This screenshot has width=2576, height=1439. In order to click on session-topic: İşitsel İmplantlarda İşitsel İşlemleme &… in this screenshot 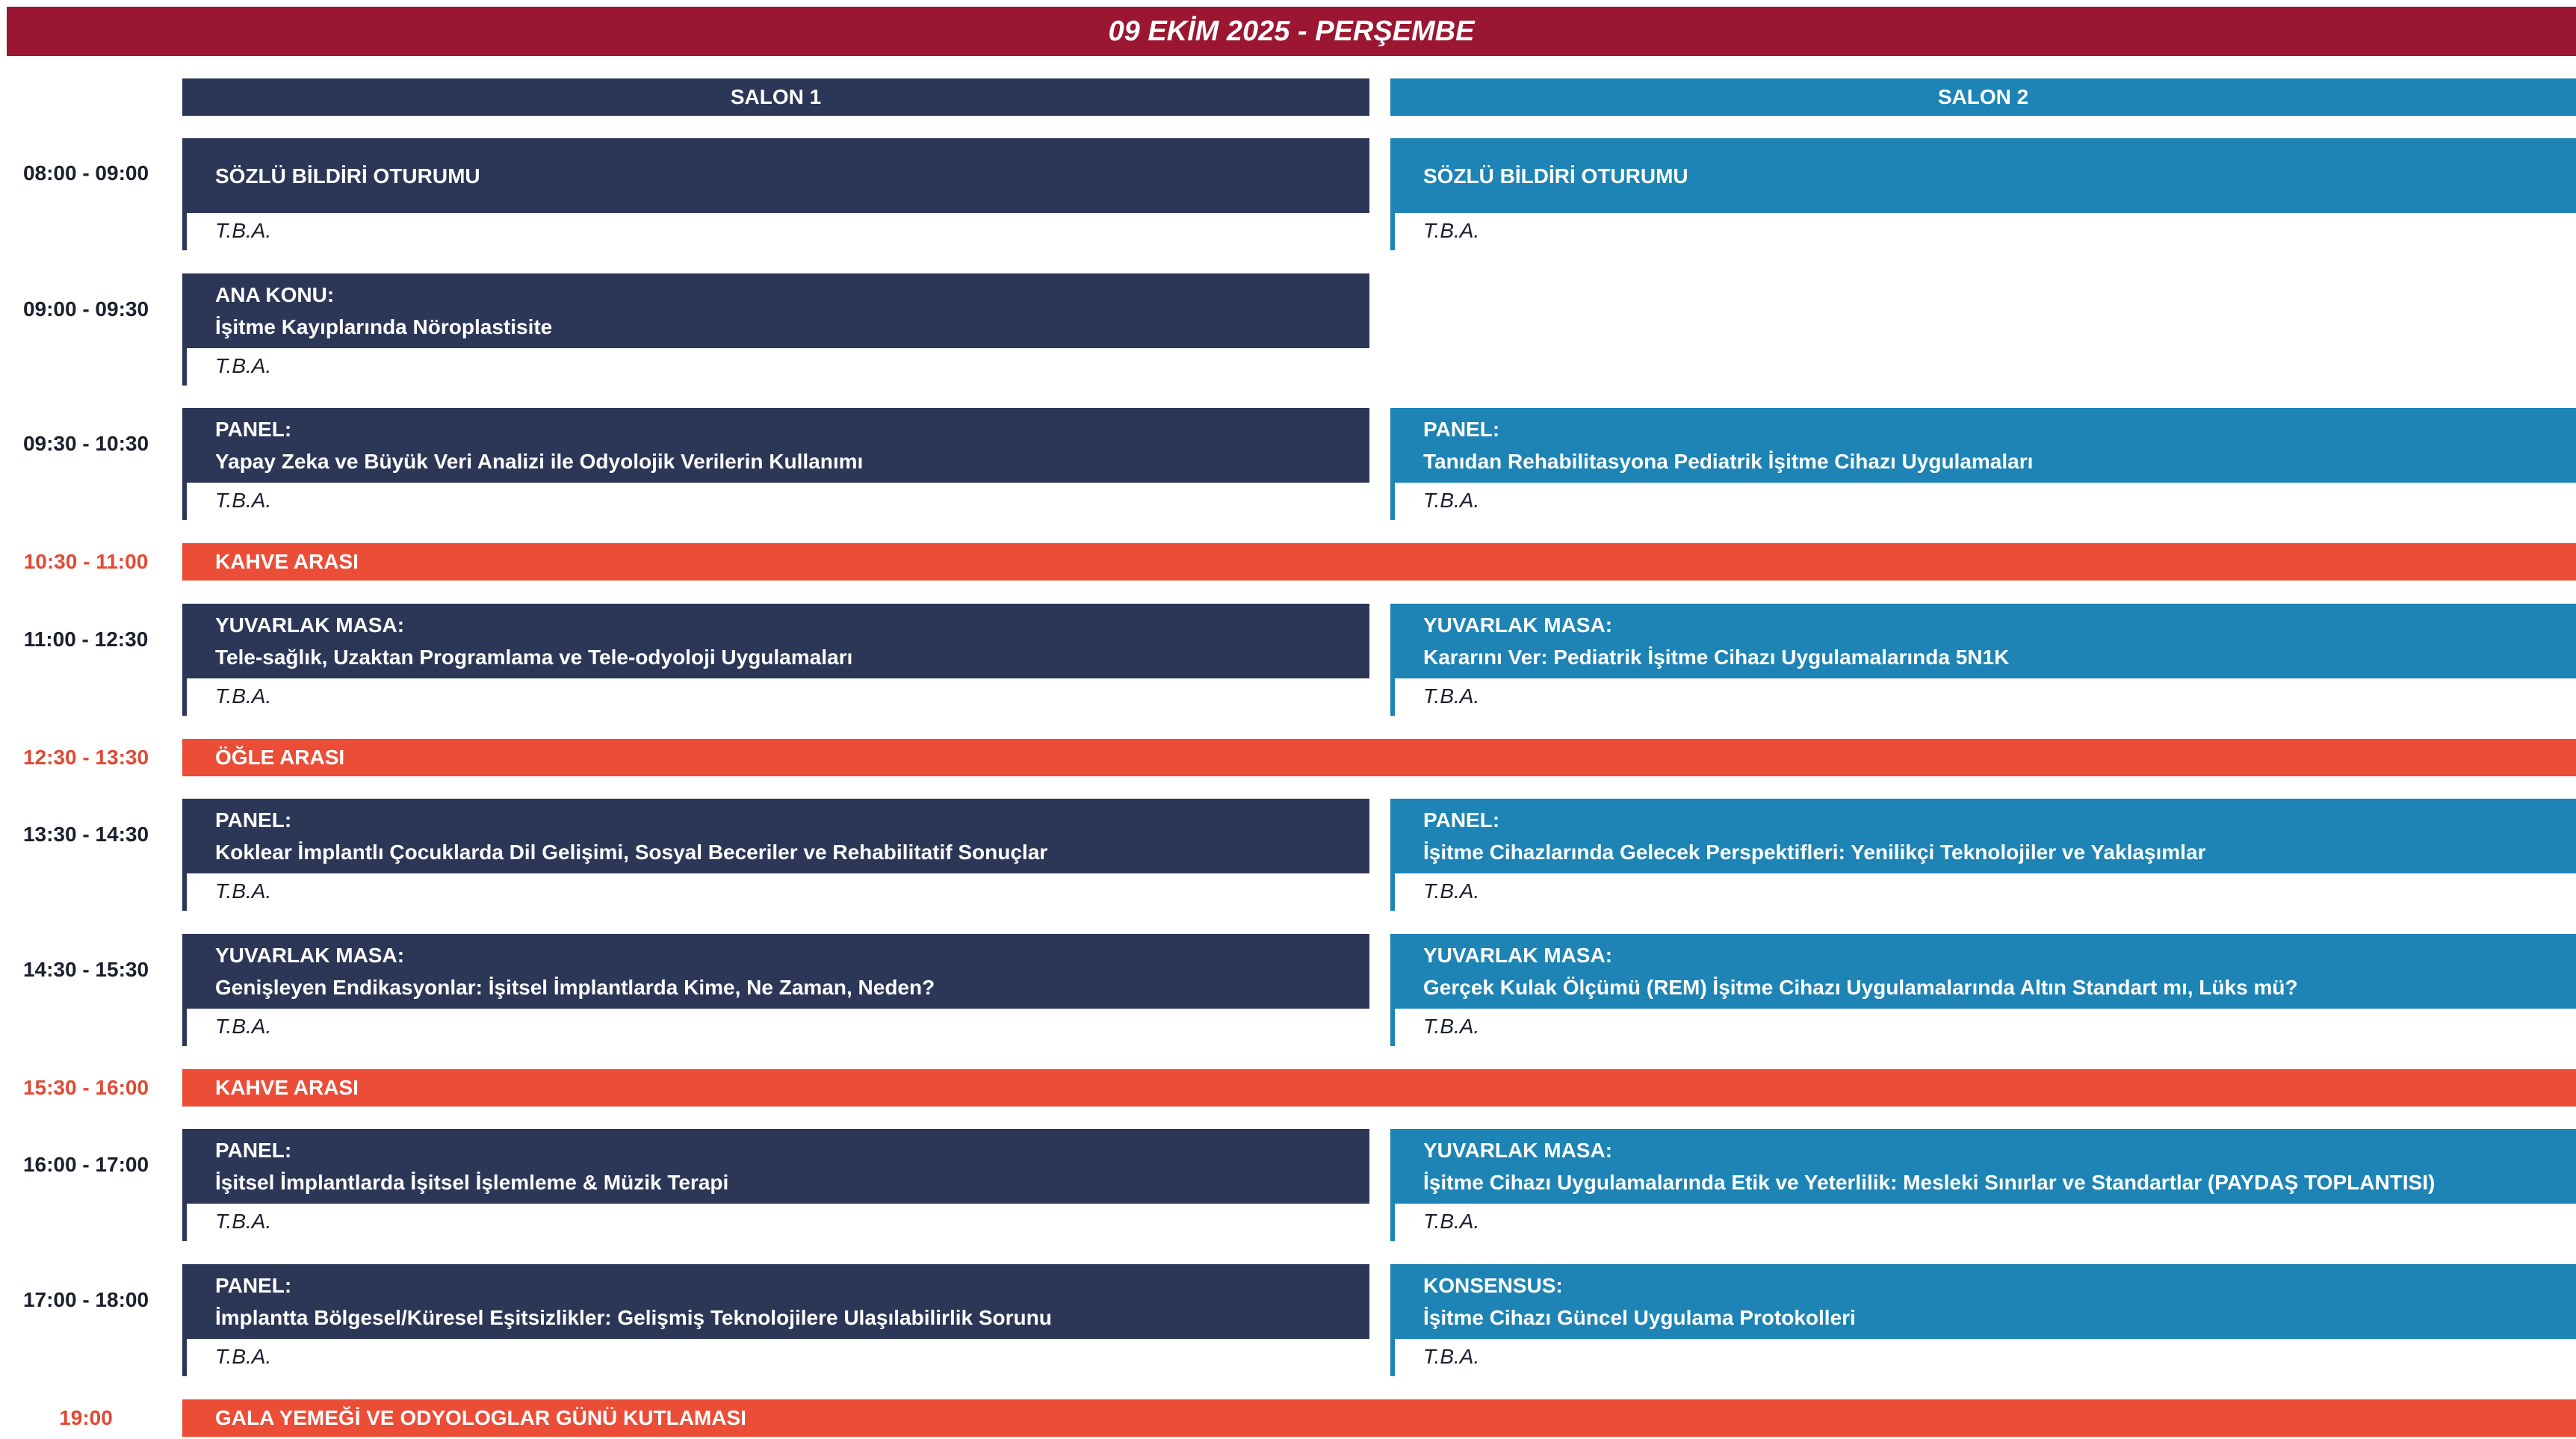, I will do `click(472, 1182)`.